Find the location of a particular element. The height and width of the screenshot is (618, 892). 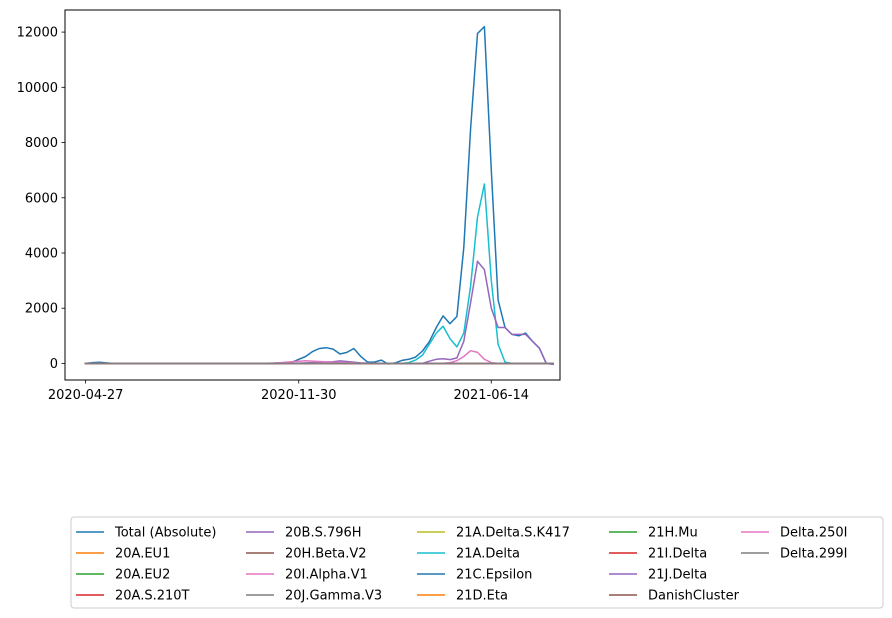

legend-label: 20A.S.210T is located at coordinates (152, 596).